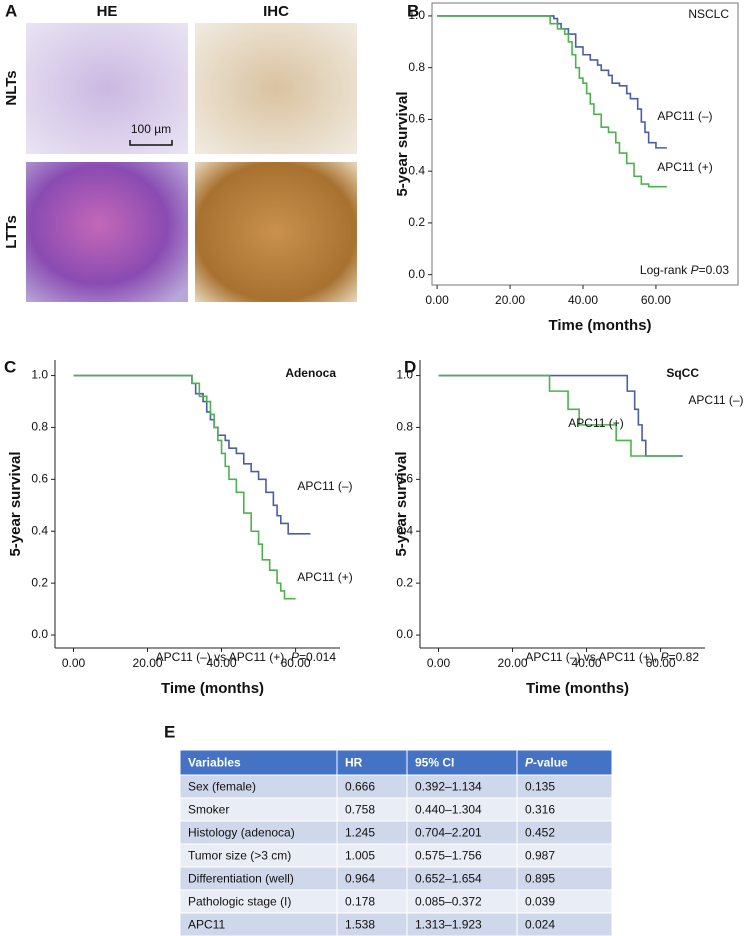  Describe the element at coordinates (208, 810) in the screenshot. I see `cell-text: Smoker` at that location.